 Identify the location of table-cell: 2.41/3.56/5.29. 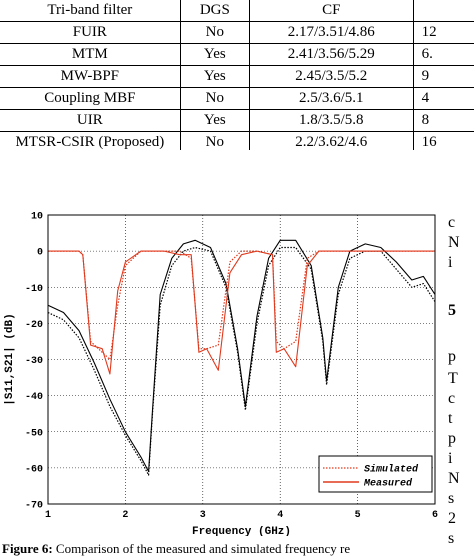
(331, 54).